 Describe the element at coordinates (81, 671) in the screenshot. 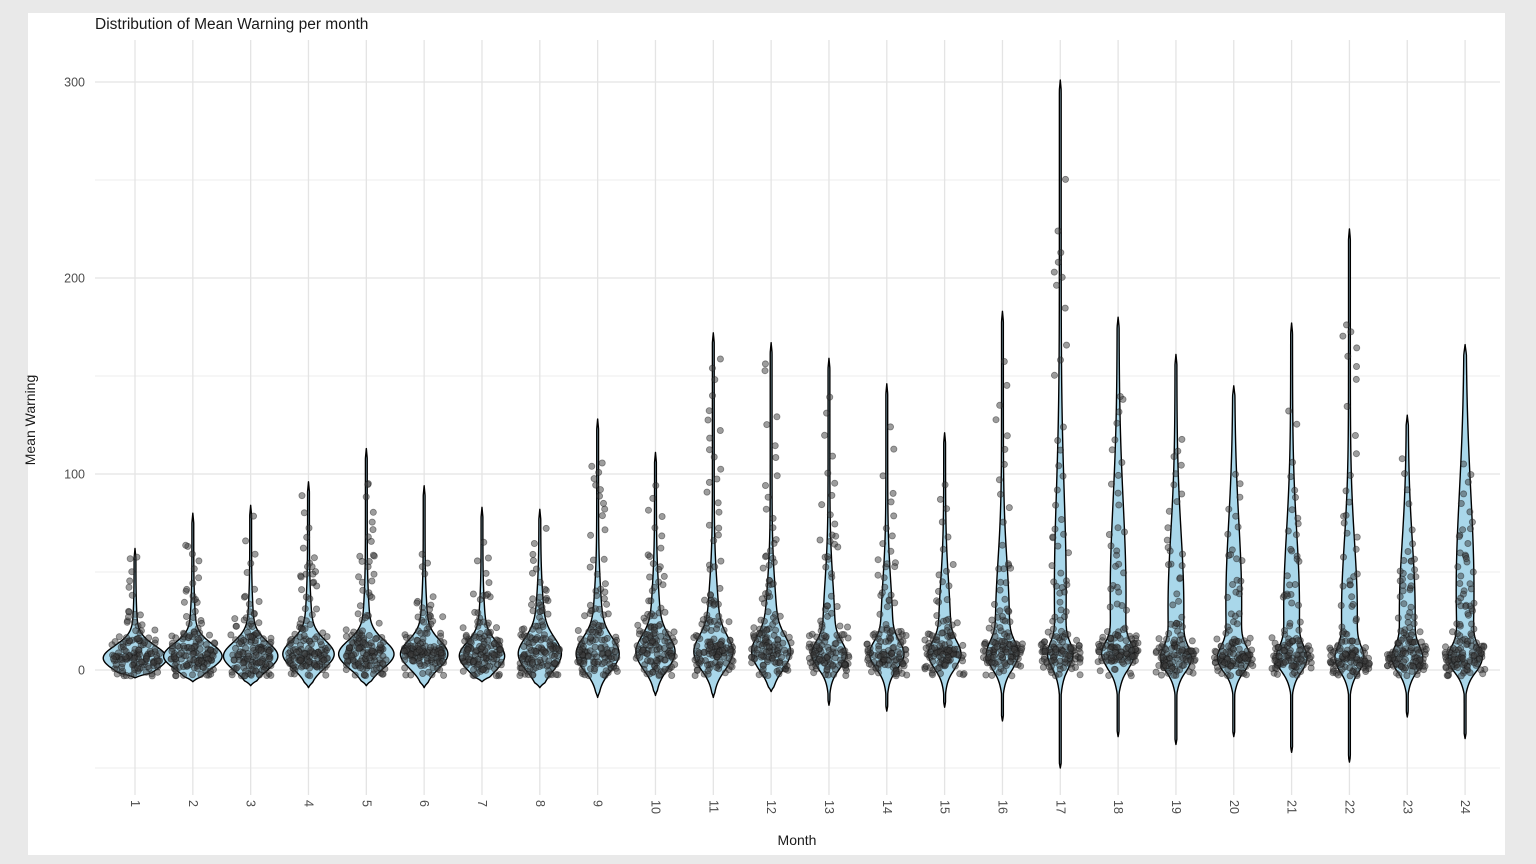

I see `svg-text: 0` at that location.